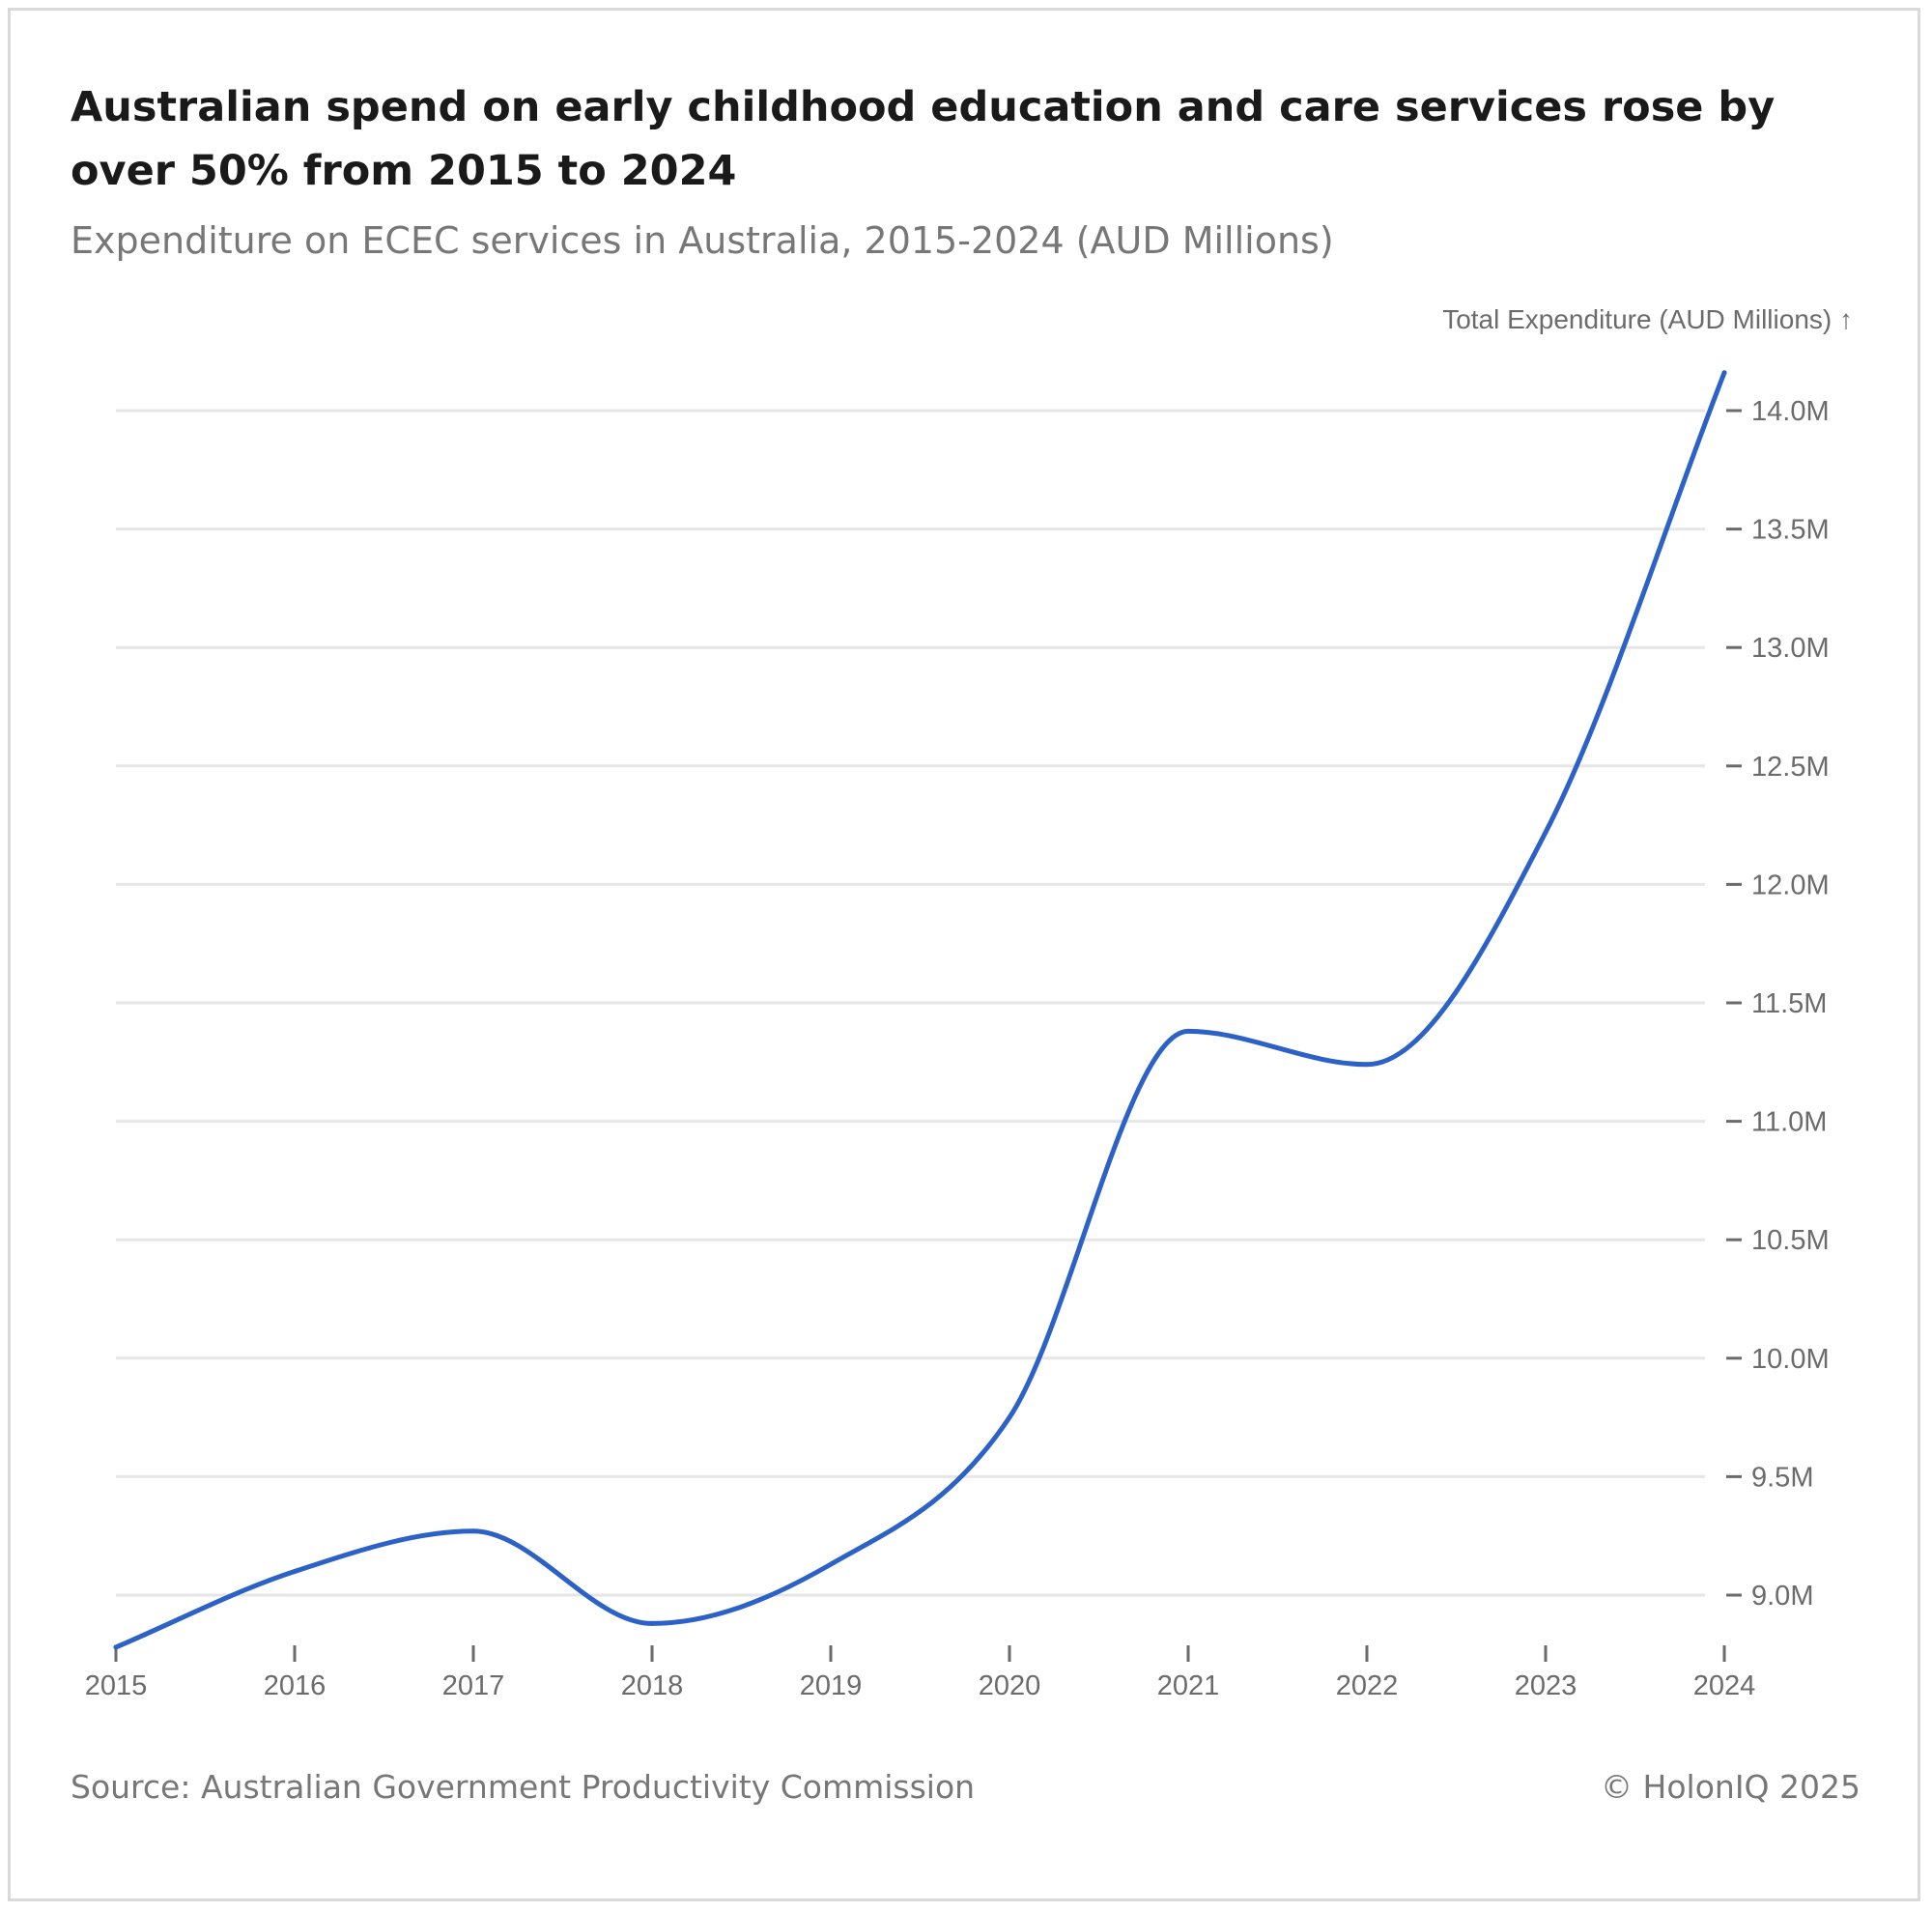 Image resolution: width=1932 pixels, height=1912 pixels. I want to click on x-tick-label: 2019, so click(831, 1685).